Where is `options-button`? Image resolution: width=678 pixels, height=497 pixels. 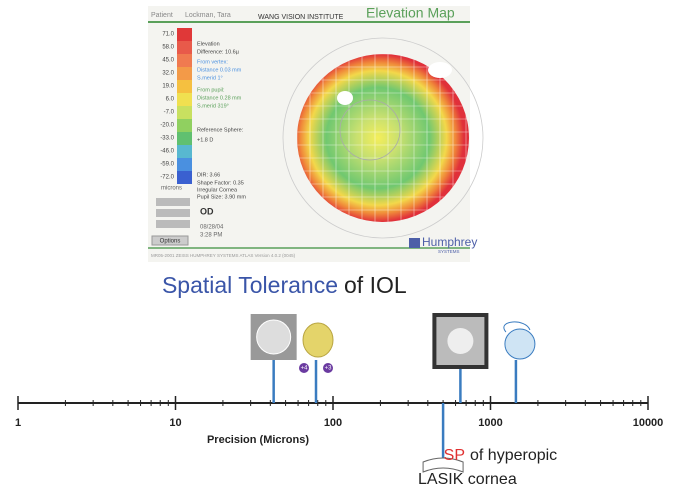
options-button is located at coordinates (170, 240).